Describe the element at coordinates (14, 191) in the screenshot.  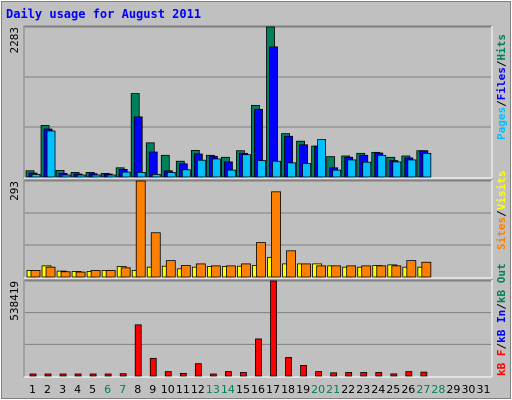
I see `panel-2-y-max-label: 293` at that location.